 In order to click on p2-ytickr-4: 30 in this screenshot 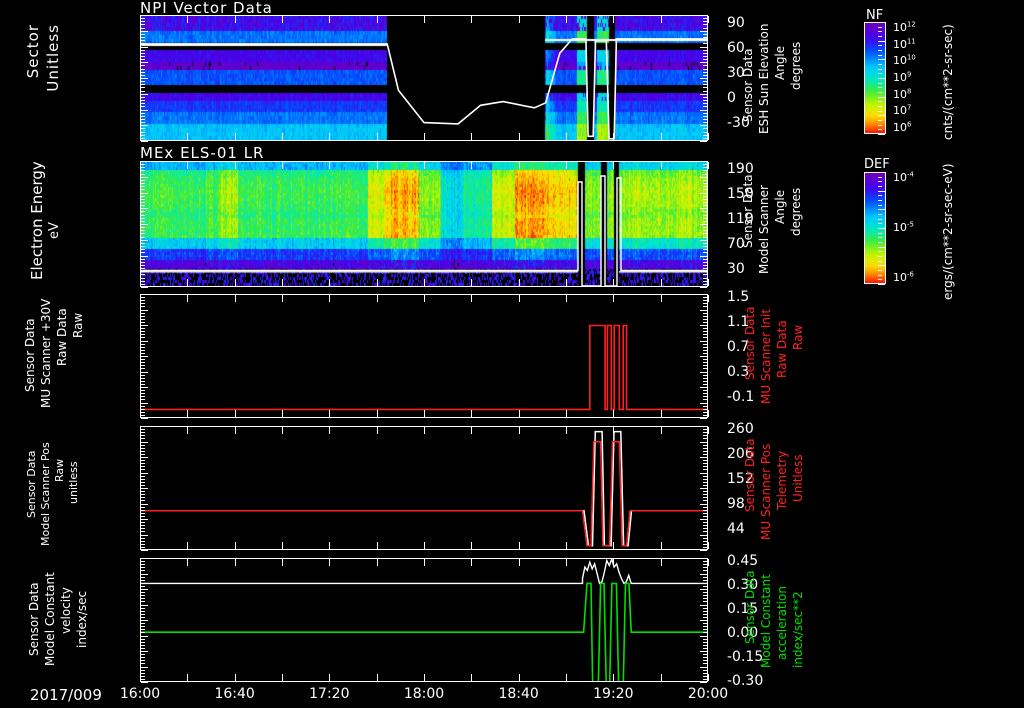, I will do `click(736, 269)`.